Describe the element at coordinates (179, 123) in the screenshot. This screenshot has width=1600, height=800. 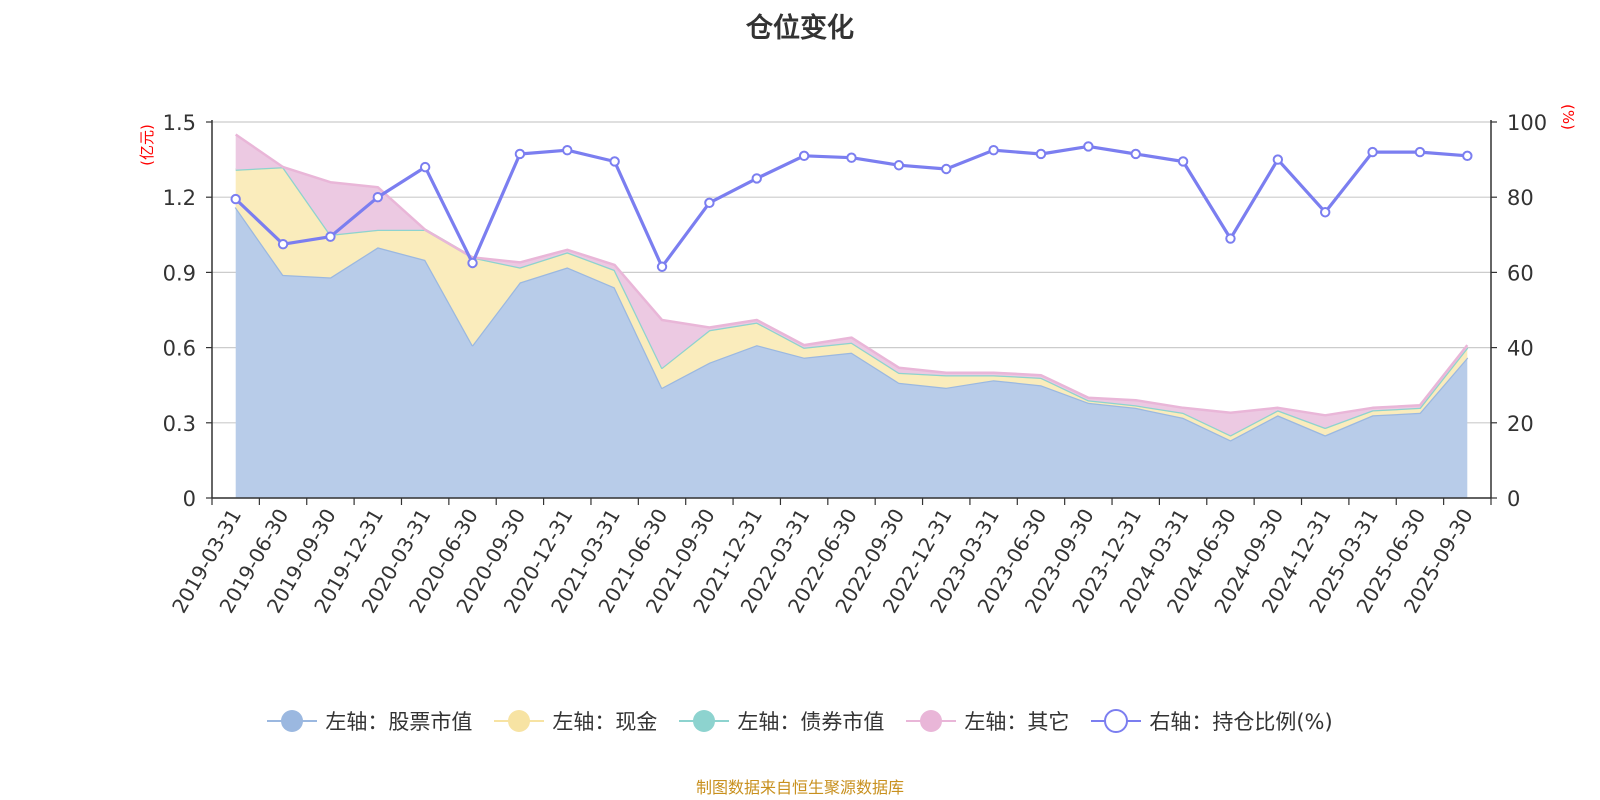
I see `left-axis-tick-label: 1.5` at that location.